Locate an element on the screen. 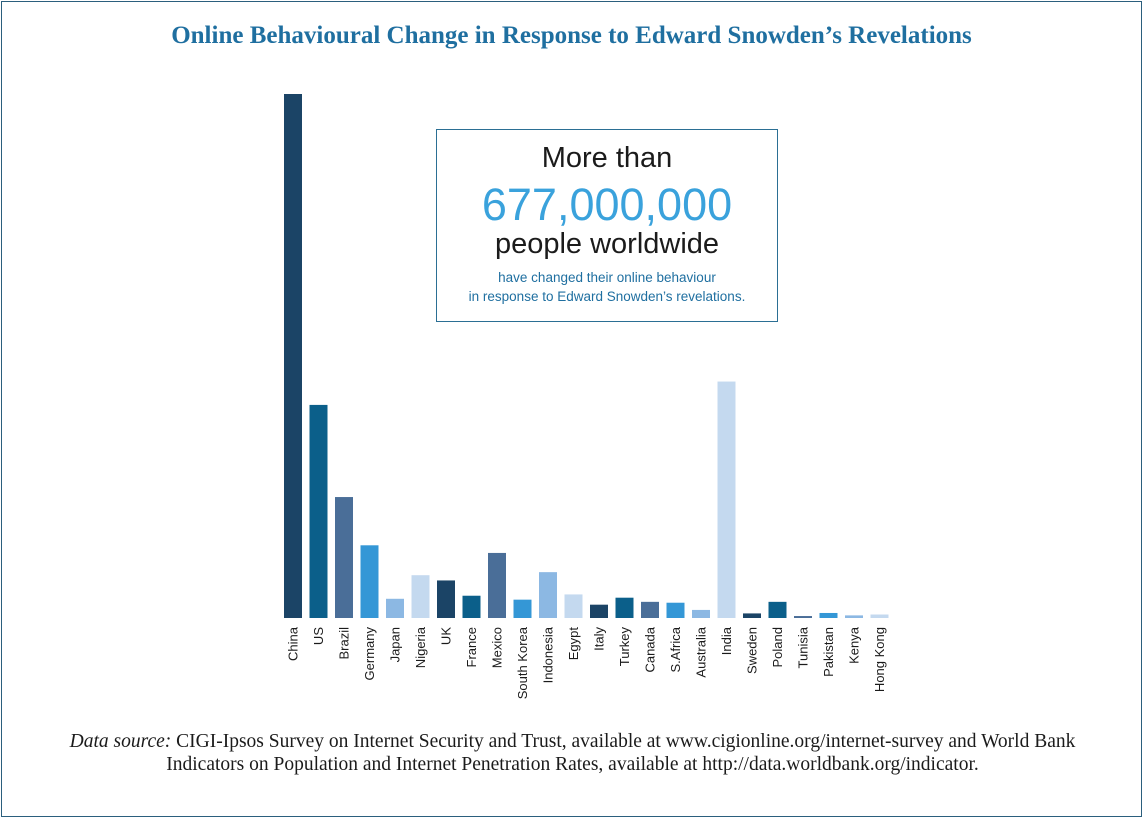  bar-mexico is located at coordinates (497, 585).